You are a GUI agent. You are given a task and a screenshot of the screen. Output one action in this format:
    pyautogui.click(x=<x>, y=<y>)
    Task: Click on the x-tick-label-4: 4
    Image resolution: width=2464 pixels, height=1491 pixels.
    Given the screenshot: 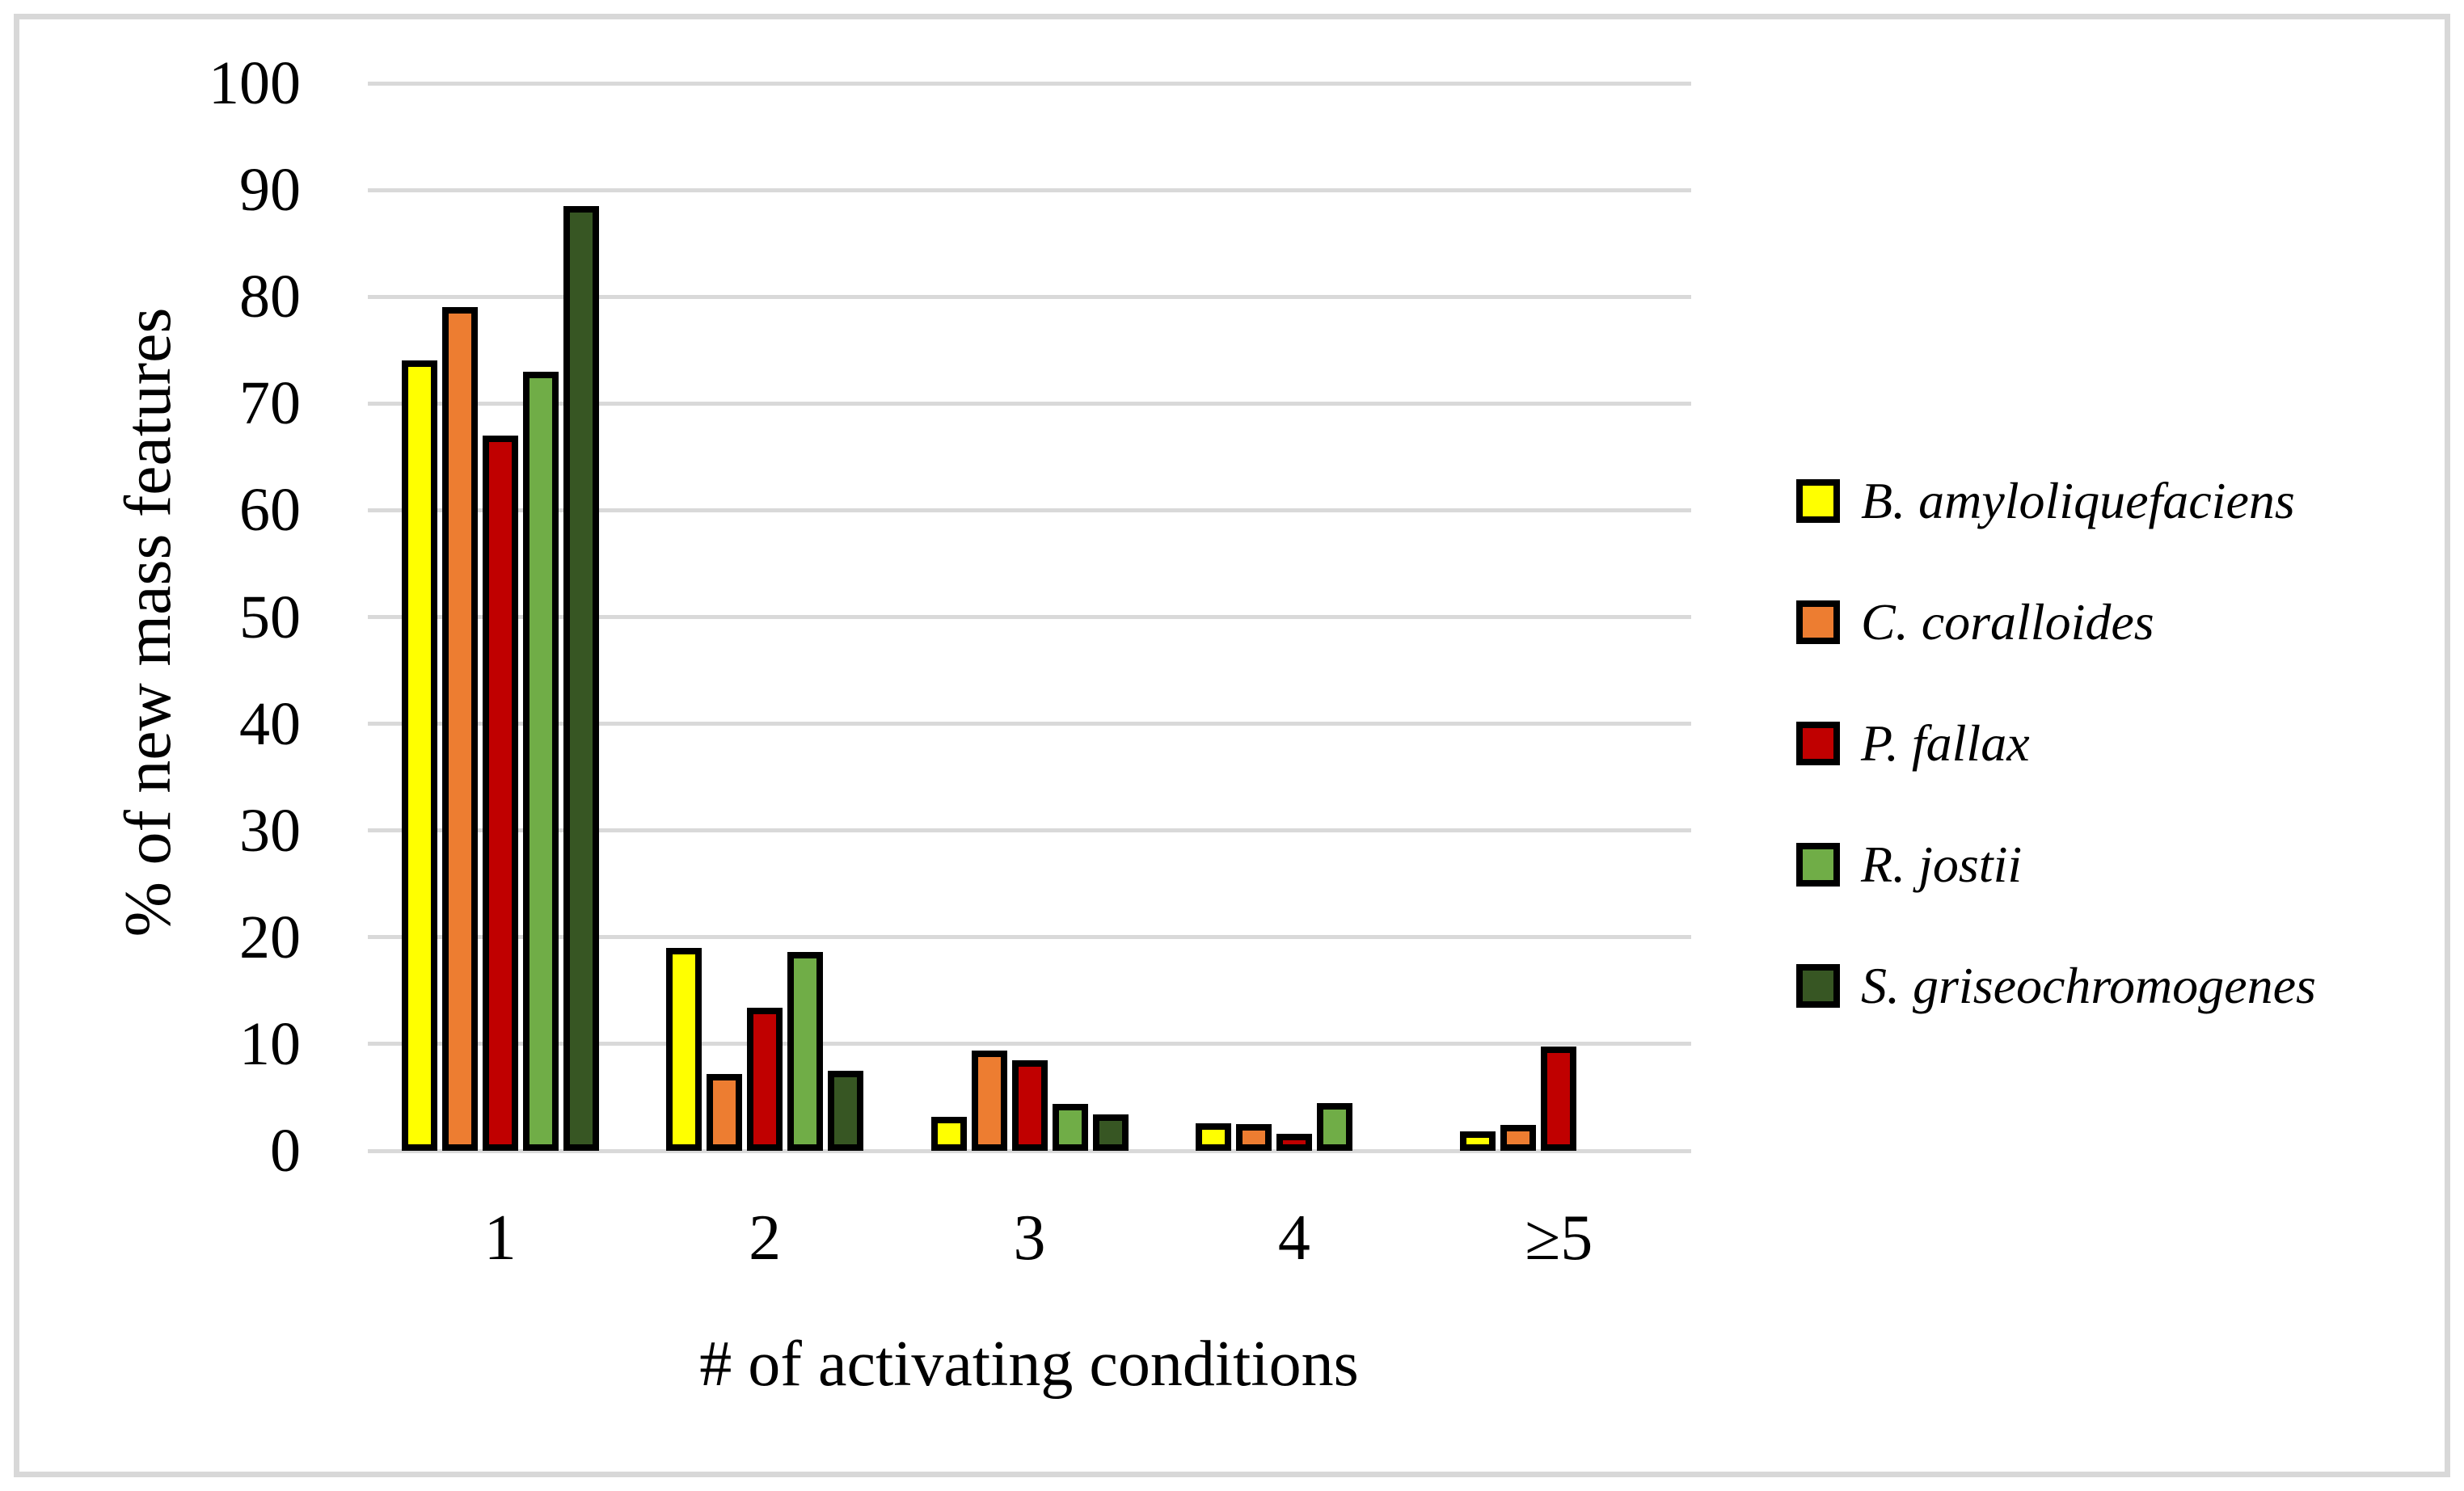 What is the action you would take?
    pyautogui.click(x=1294, y=1238)
    